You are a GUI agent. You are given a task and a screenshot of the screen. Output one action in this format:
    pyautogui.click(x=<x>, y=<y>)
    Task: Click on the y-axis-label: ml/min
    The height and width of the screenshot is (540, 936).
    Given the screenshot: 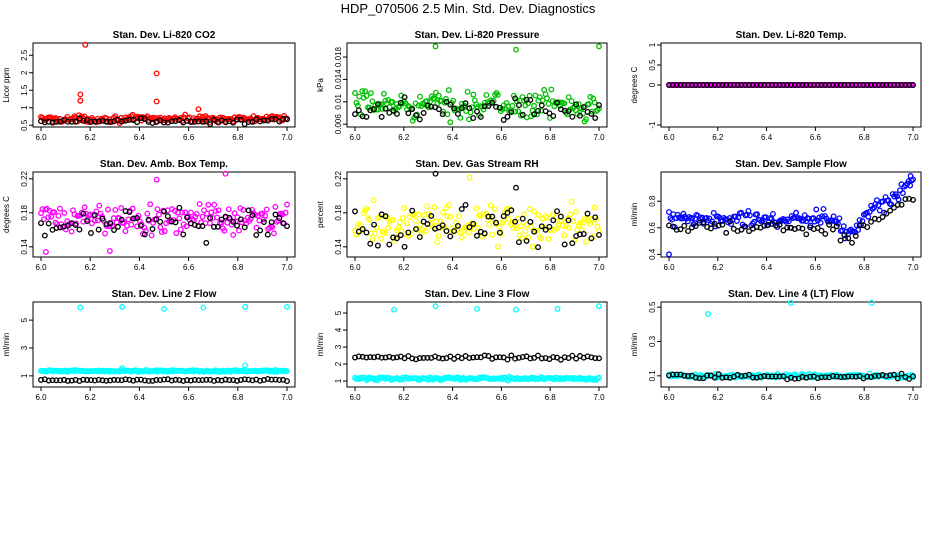 What is the action you would take?
    pyautogui.click(x=634, y=215)
    